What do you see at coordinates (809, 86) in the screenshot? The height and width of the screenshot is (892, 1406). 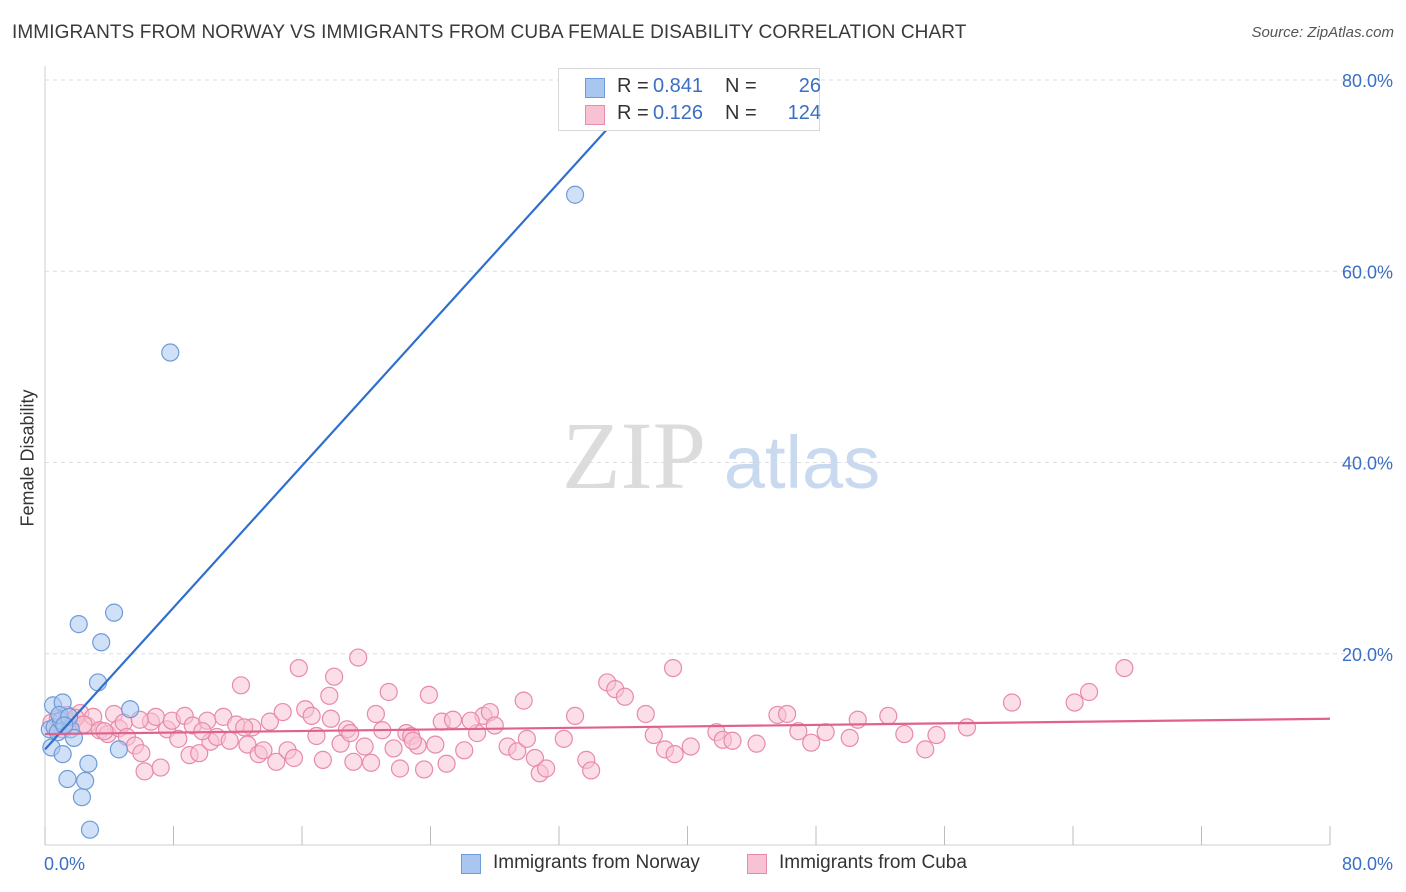 I see `legend-n-value: 26` at bounding box center [809, 86].